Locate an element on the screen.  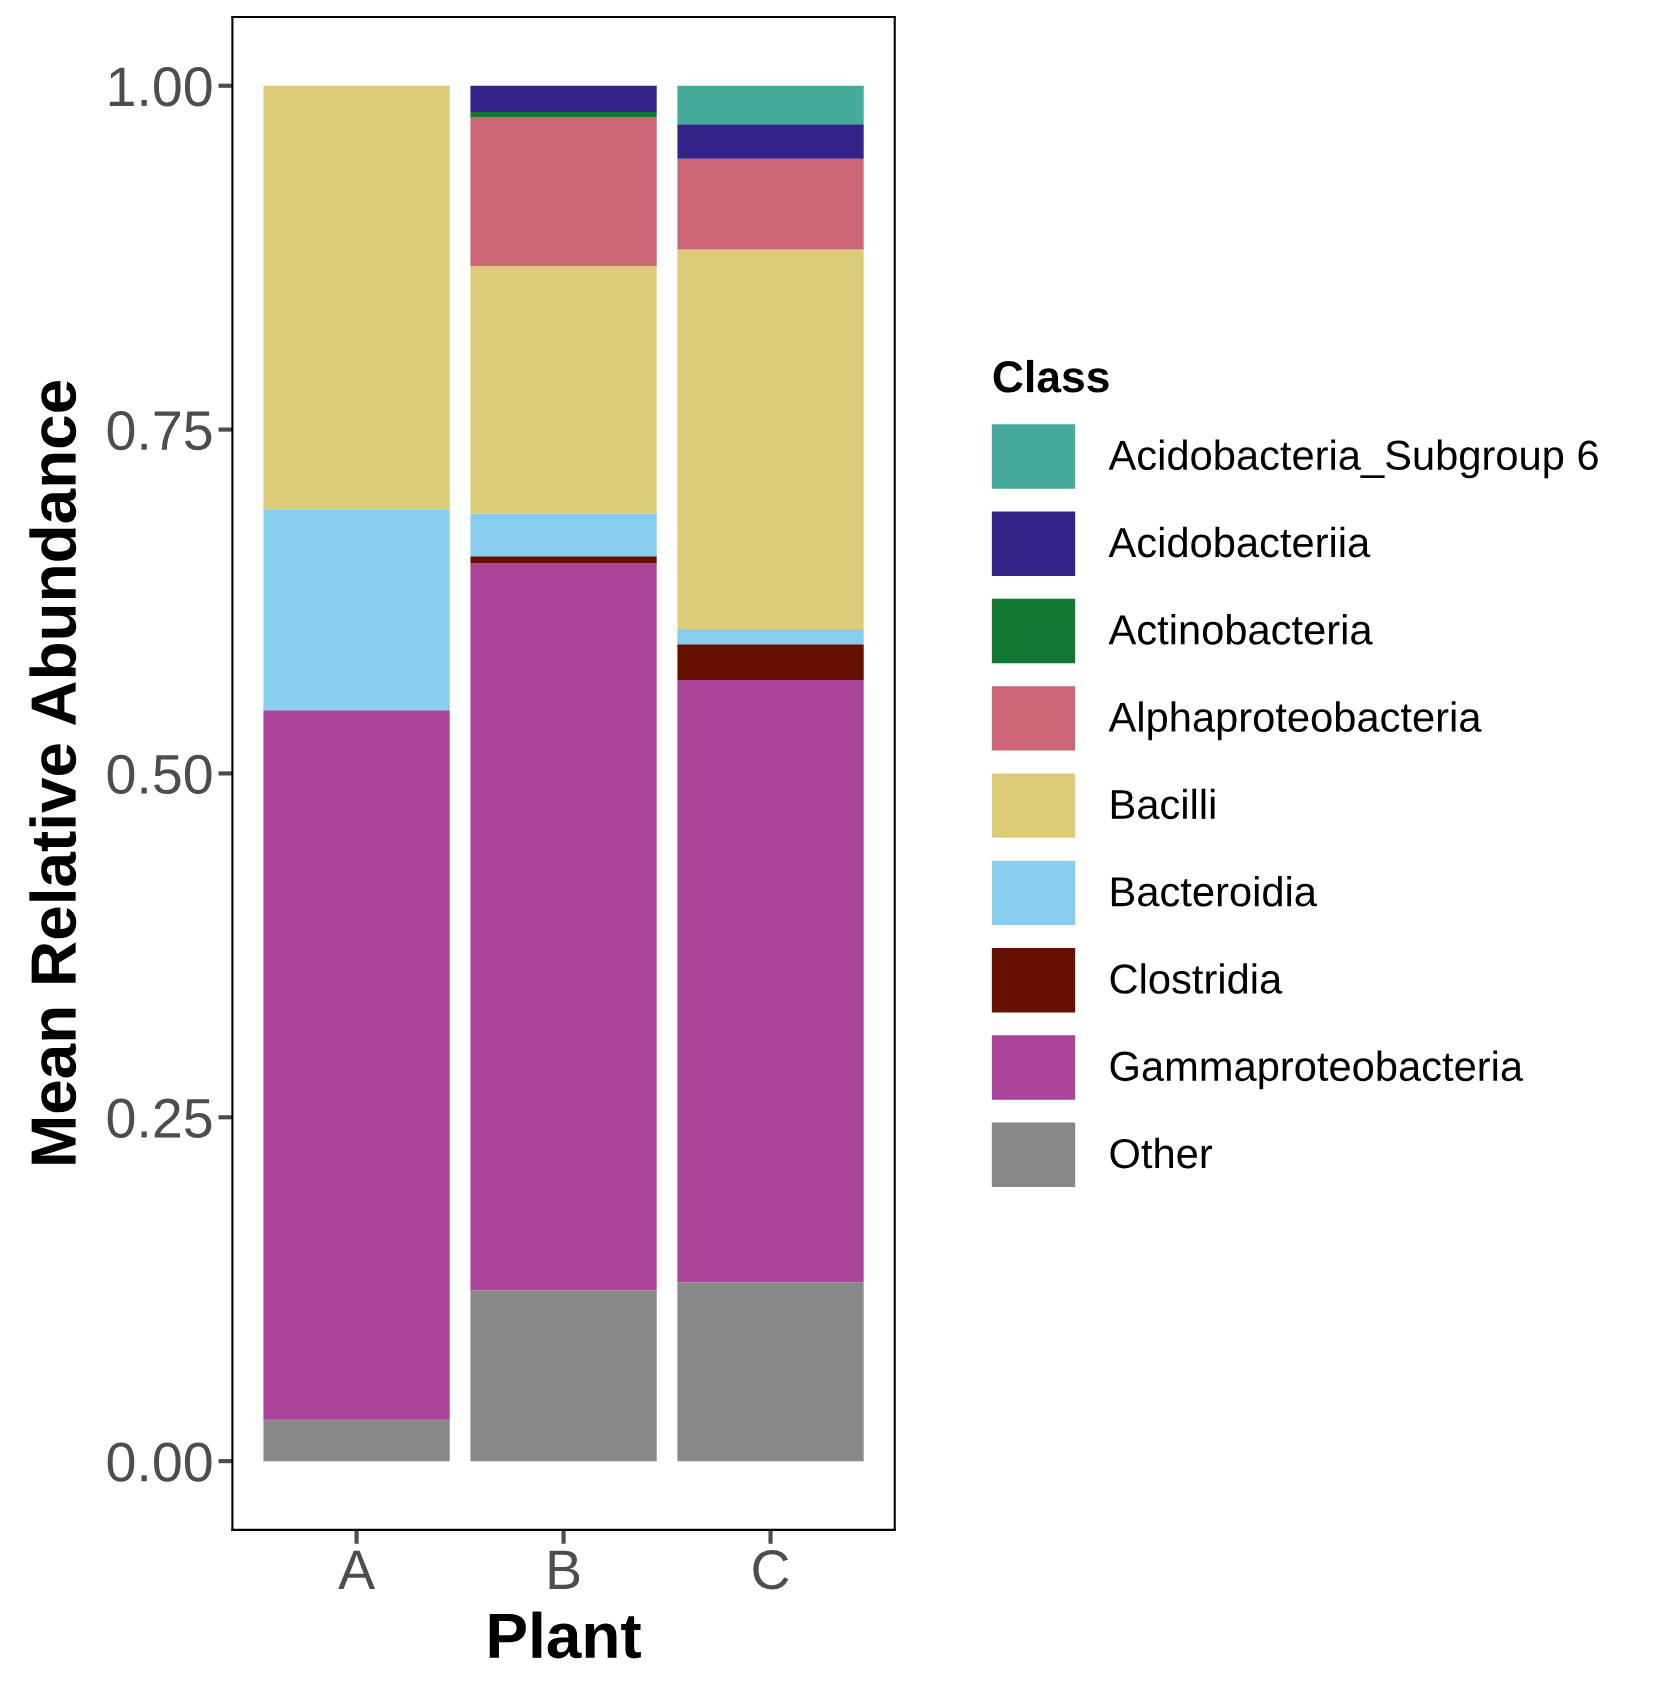
x-tick-label: A is located at coordinates (356, 1569).